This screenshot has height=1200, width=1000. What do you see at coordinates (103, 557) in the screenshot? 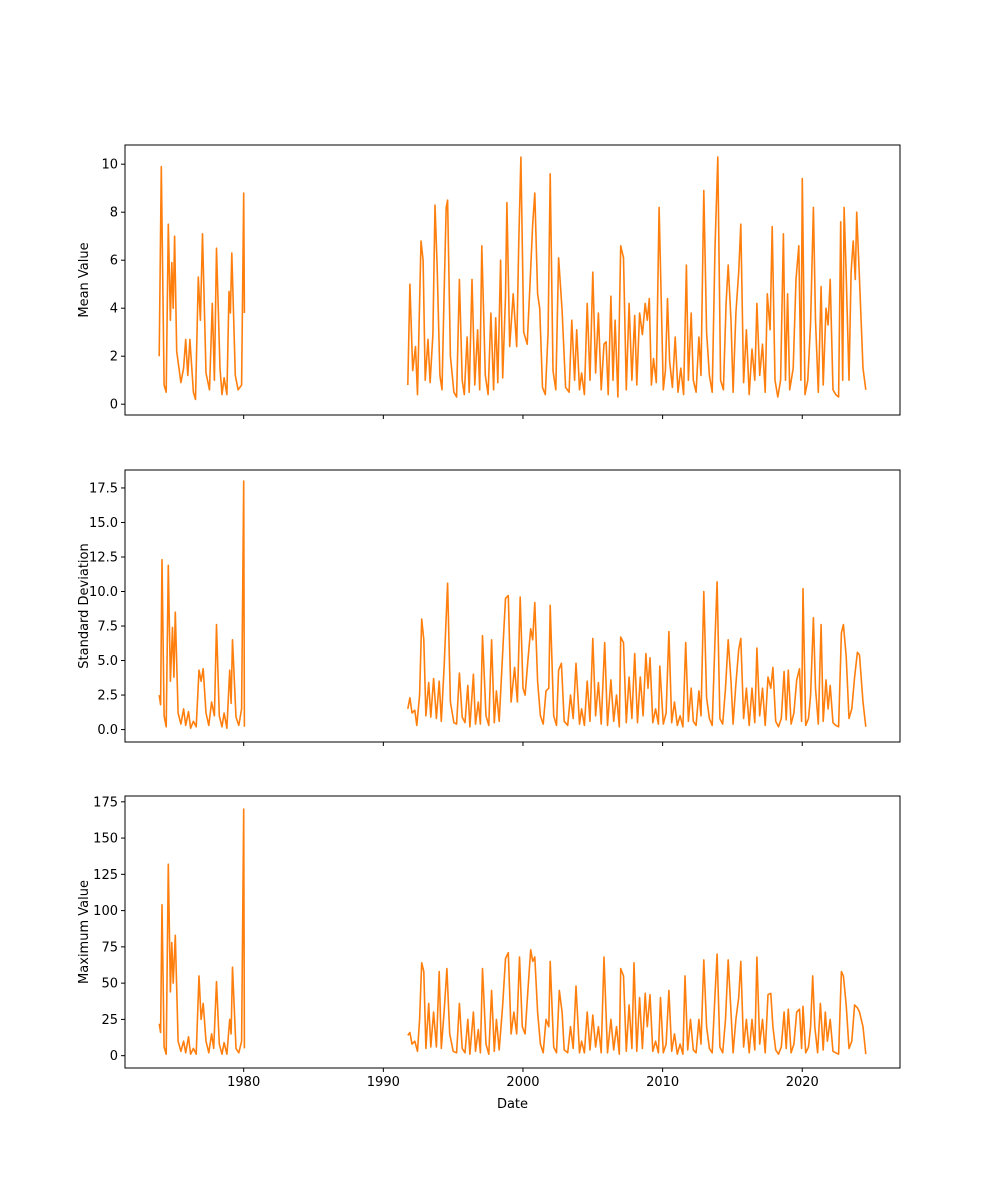
I see `y-tick-label: 12.5` at bounding box center [103, 557].